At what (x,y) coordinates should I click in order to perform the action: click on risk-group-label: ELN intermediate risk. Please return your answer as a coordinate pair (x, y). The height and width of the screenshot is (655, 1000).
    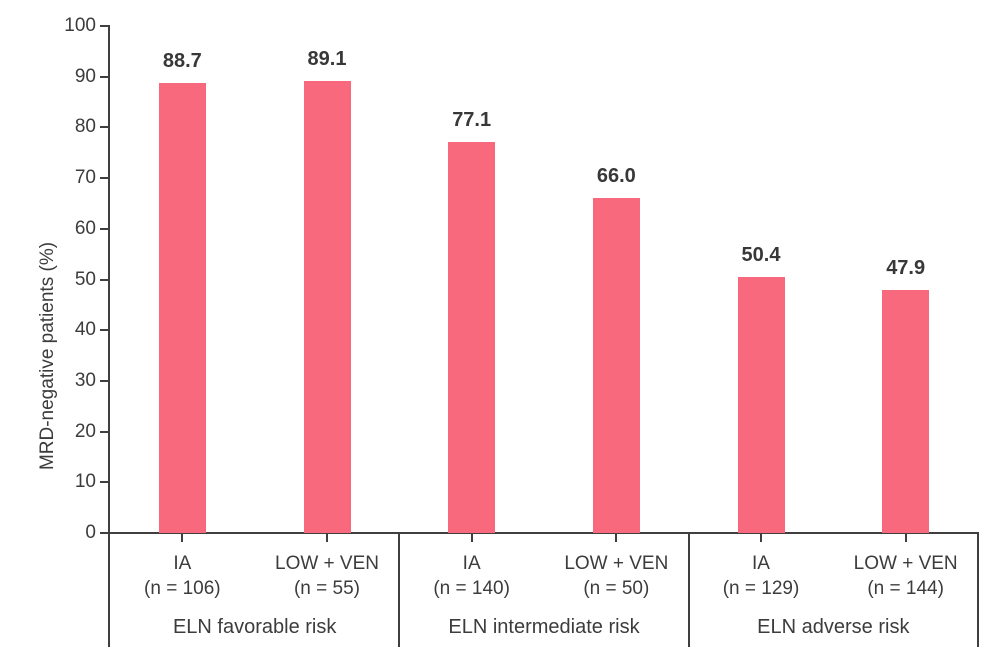
    Looking at the image, I should click on (544, 627).